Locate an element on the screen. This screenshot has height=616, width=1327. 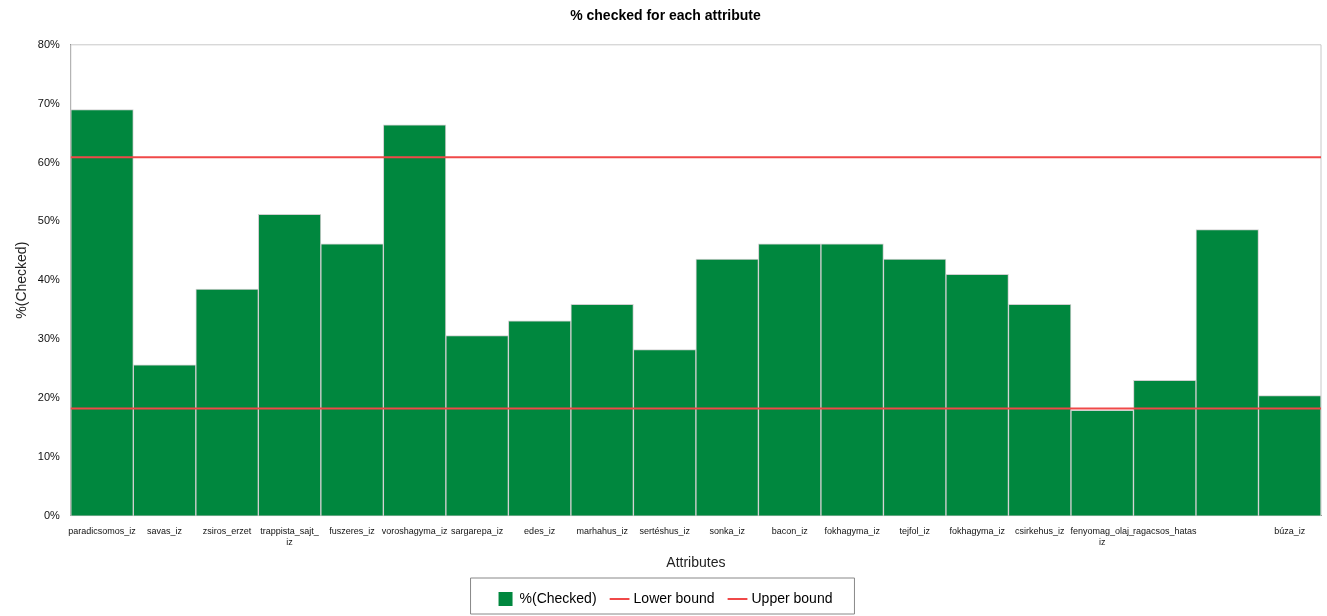
y-tick-label: 10% is located at coordinates (49, 455).